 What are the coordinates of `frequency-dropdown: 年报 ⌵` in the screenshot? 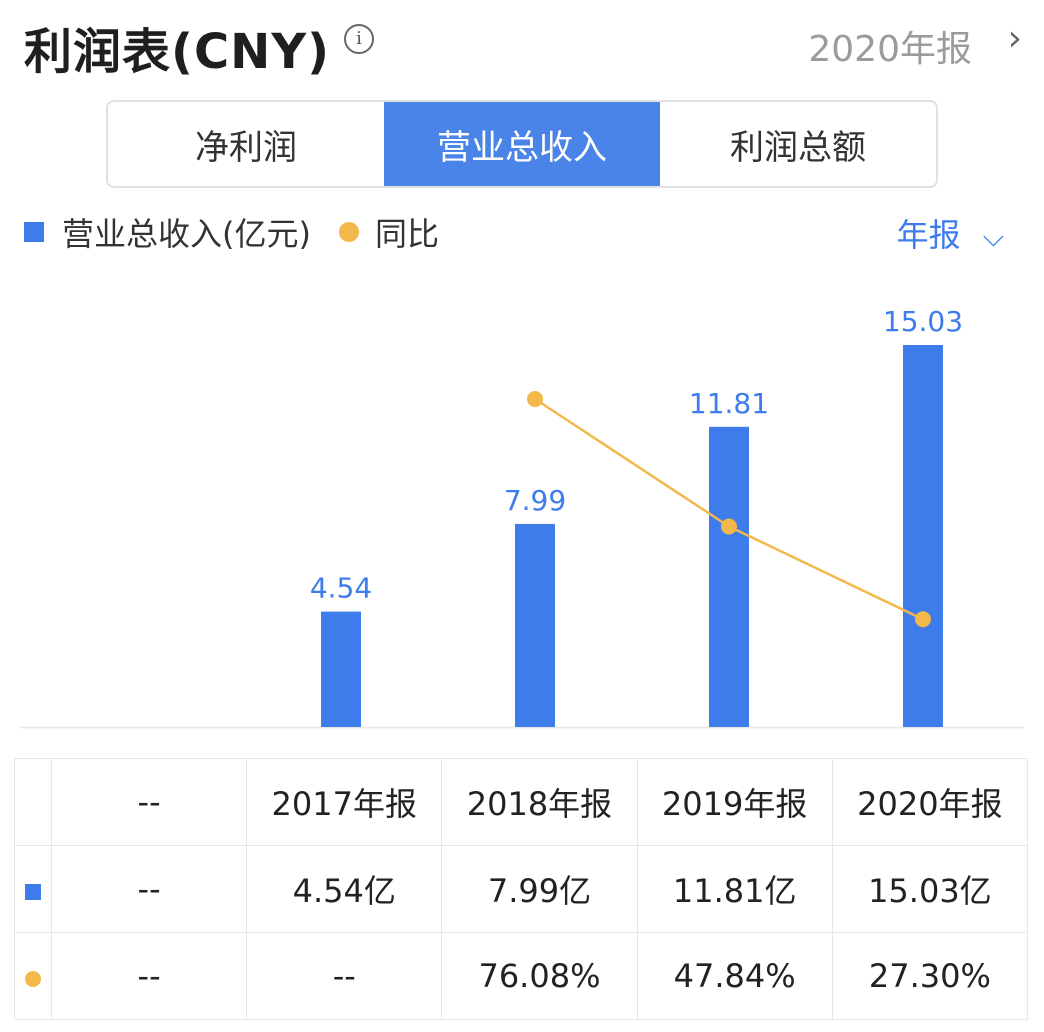 It's located at (950, 233).